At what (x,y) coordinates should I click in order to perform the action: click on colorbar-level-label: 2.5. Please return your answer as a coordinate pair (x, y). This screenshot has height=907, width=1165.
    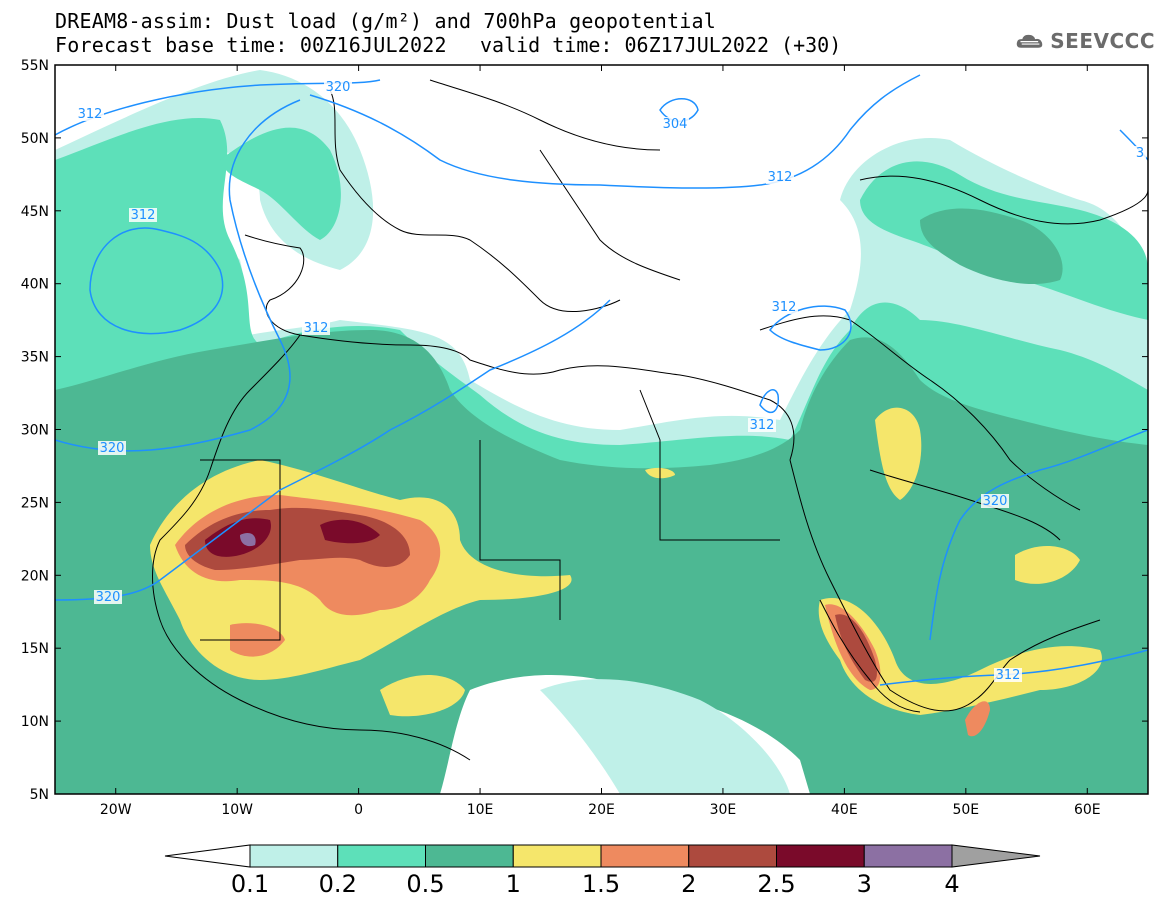
    Looking at the image, I should click on (776, 884).